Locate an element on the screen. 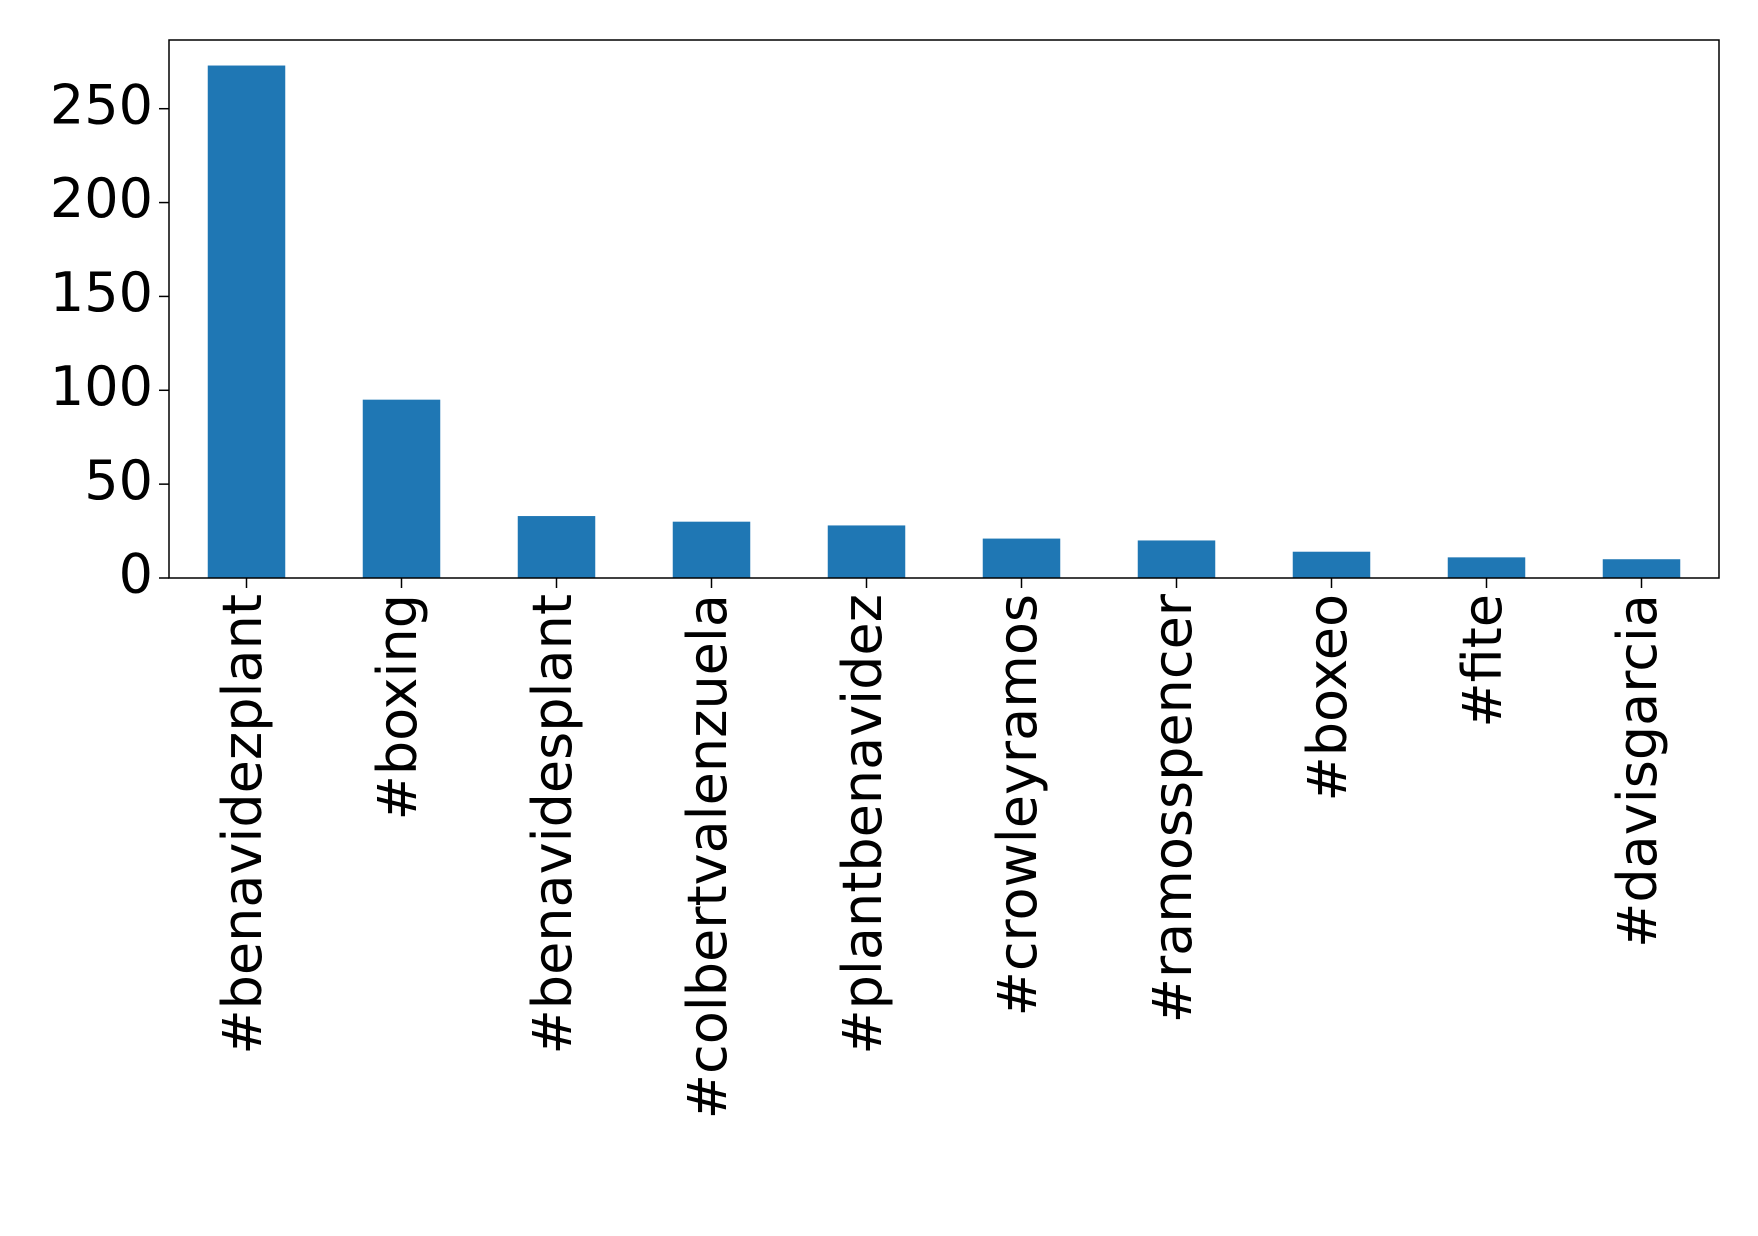 Image resolution: width=1758 pixels, height=1236 pixels. x-tick-label: #benavidezplant is located at coordinates (242, 824).